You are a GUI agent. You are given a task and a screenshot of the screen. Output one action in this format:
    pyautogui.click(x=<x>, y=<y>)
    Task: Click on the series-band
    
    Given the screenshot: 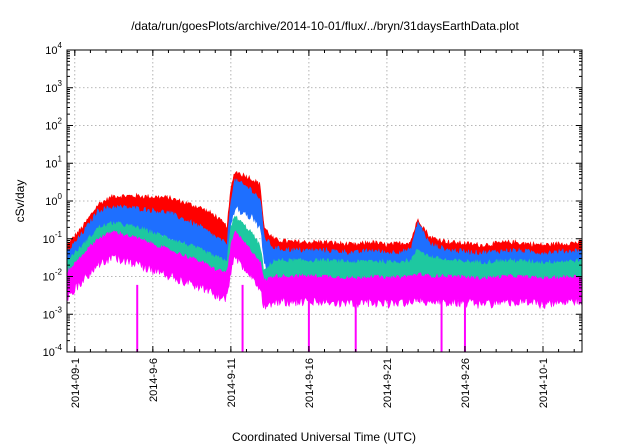 What is the action you would take?
    pyautogui.click(x=324, y=270)
    